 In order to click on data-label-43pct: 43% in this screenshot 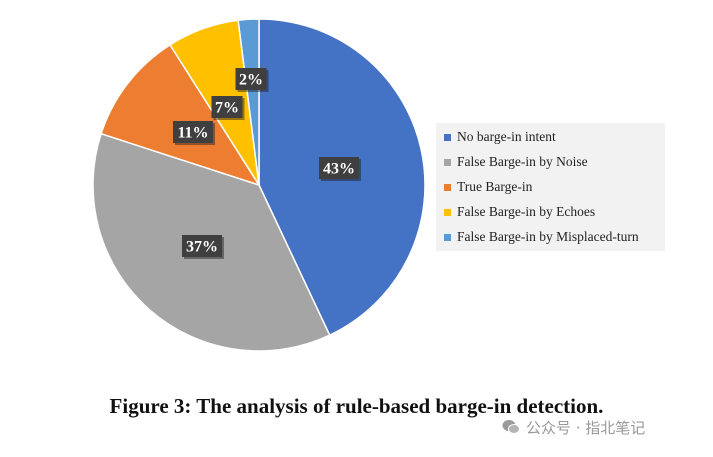, I will do `click(340, 169)`.